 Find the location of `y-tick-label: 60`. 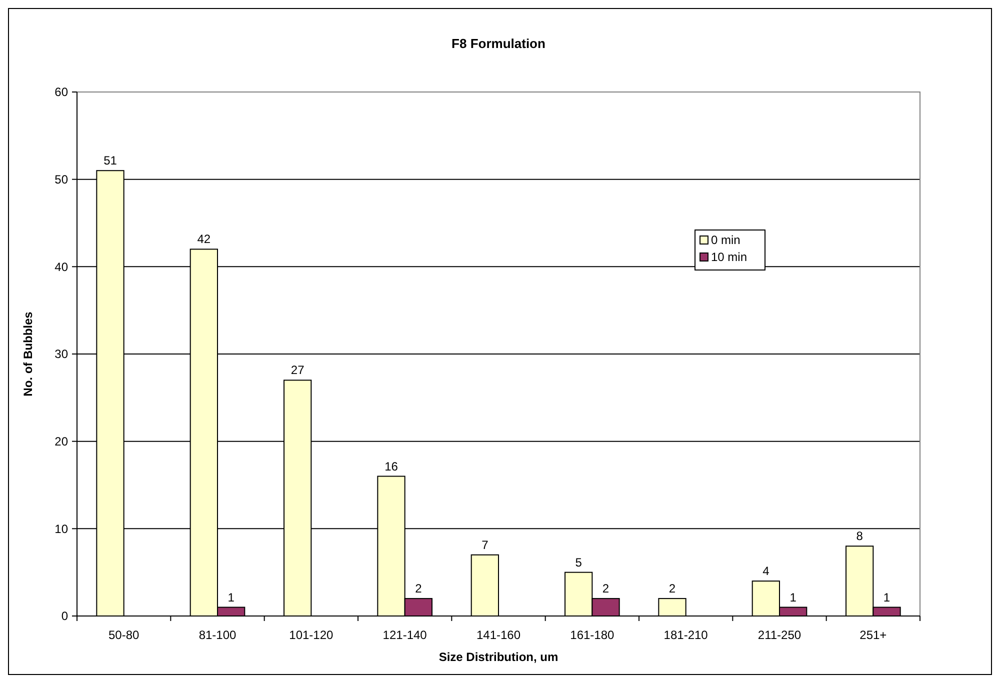

y-tick-label: 60 is located at coordinates (61, 92).